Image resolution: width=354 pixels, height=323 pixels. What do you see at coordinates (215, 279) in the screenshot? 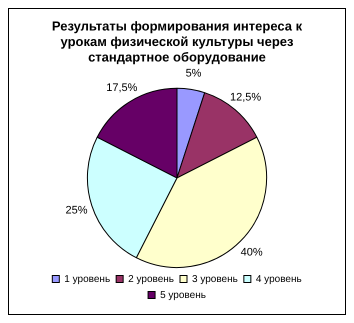
I see `legend-label: 3 уровень` at bounding box center [215, 279].